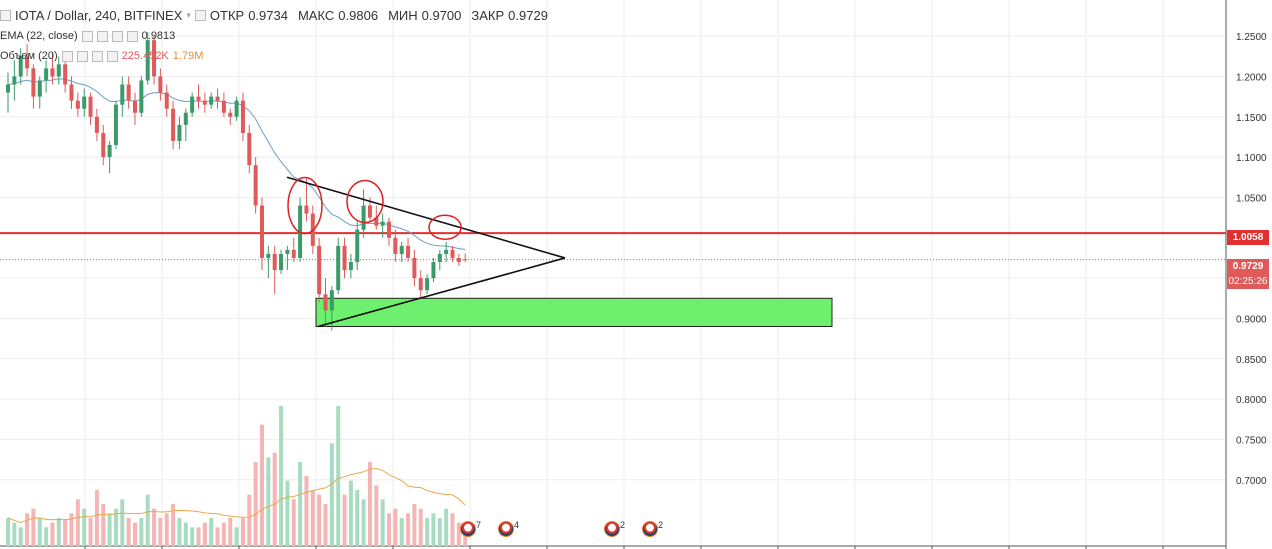  Describe the element at coordinates (1251, 440) in the screenshot. I see `price-tick-label: 0.7500` at that location.